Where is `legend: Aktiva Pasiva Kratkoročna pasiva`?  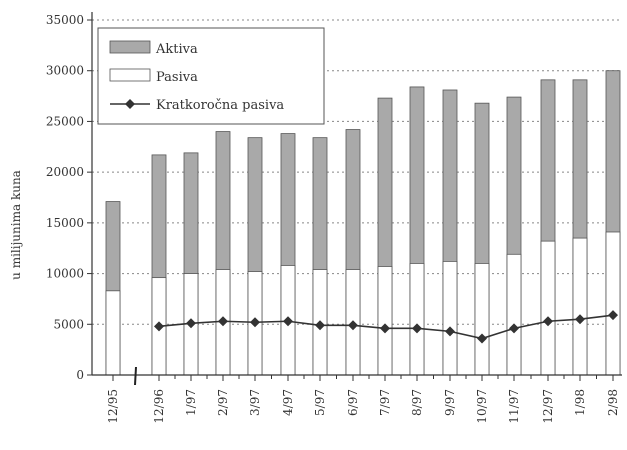
legend: Aktiva Pasiva Kratkoročna pasiva is located at coordinates (211, 76).